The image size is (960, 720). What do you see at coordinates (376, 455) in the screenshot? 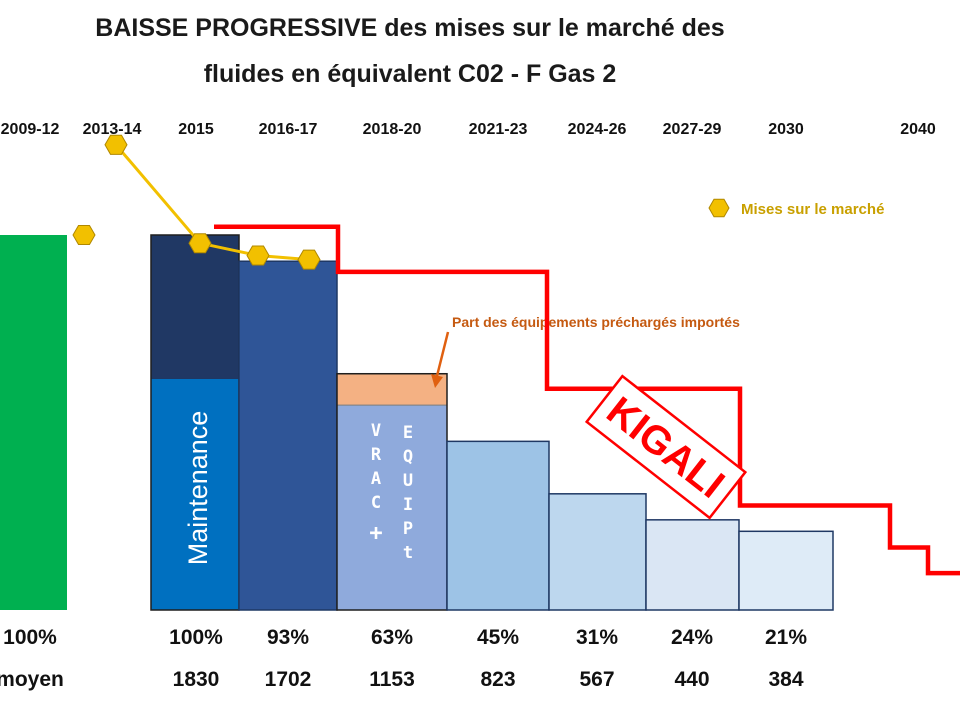
I see `vrac-letter-1: R` at bounding box center [376, 455].